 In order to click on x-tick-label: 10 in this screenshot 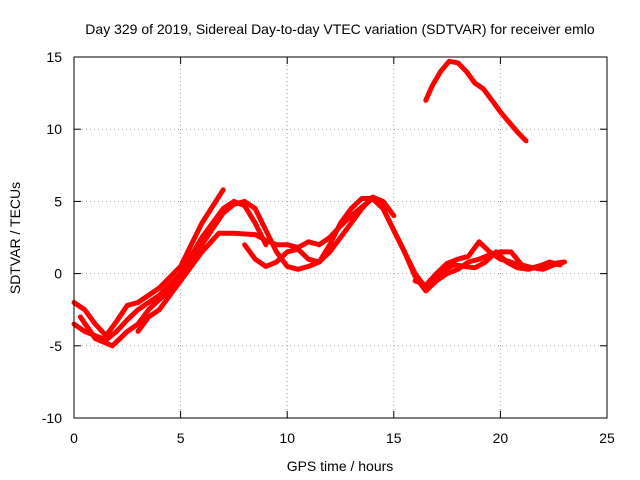, I will do `click(287, 438)`.